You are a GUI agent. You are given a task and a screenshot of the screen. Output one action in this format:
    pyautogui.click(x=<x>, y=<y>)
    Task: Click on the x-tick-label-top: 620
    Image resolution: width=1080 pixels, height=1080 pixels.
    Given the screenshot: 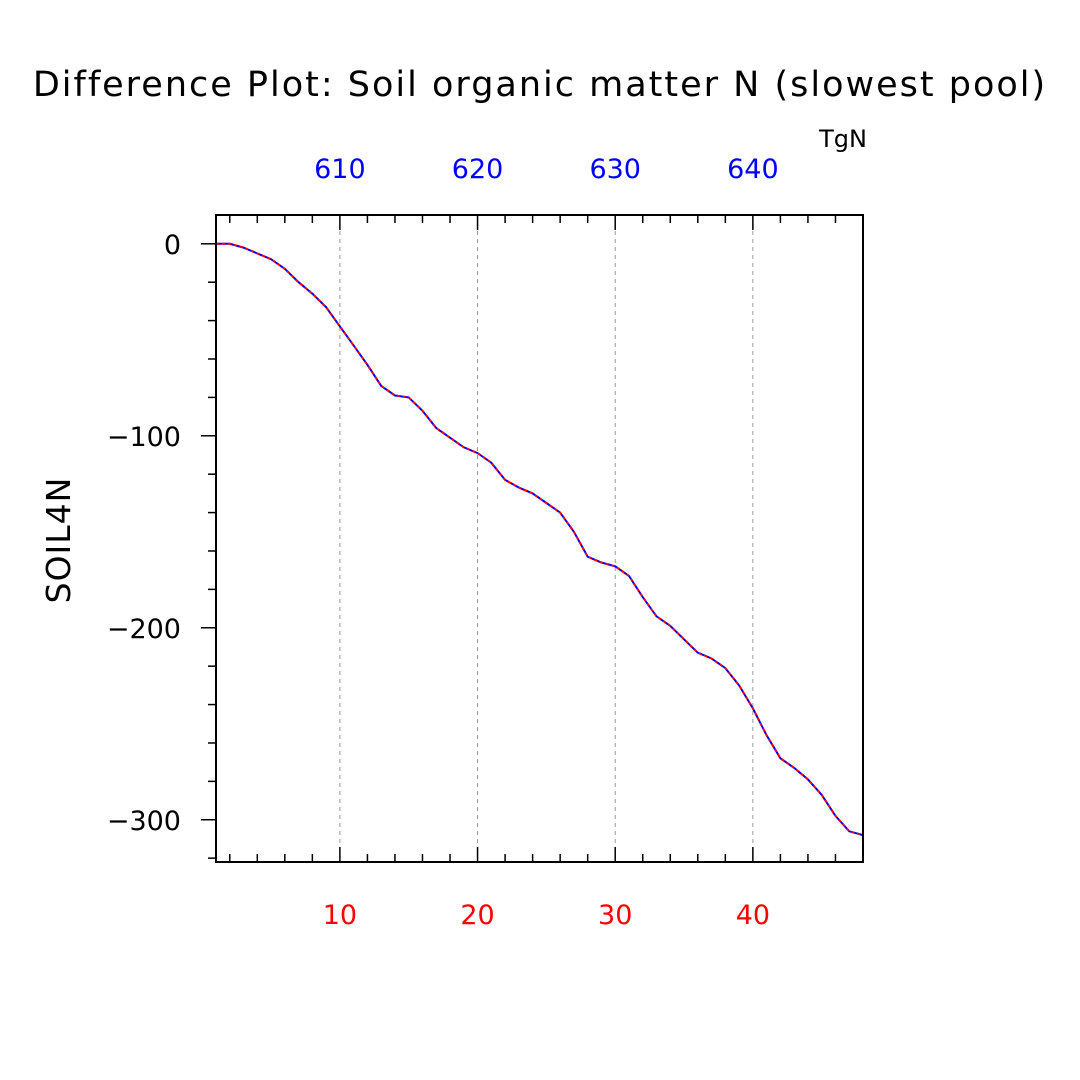 What is the action you would take?
    pyautogui.click(x=478, y=169)
    